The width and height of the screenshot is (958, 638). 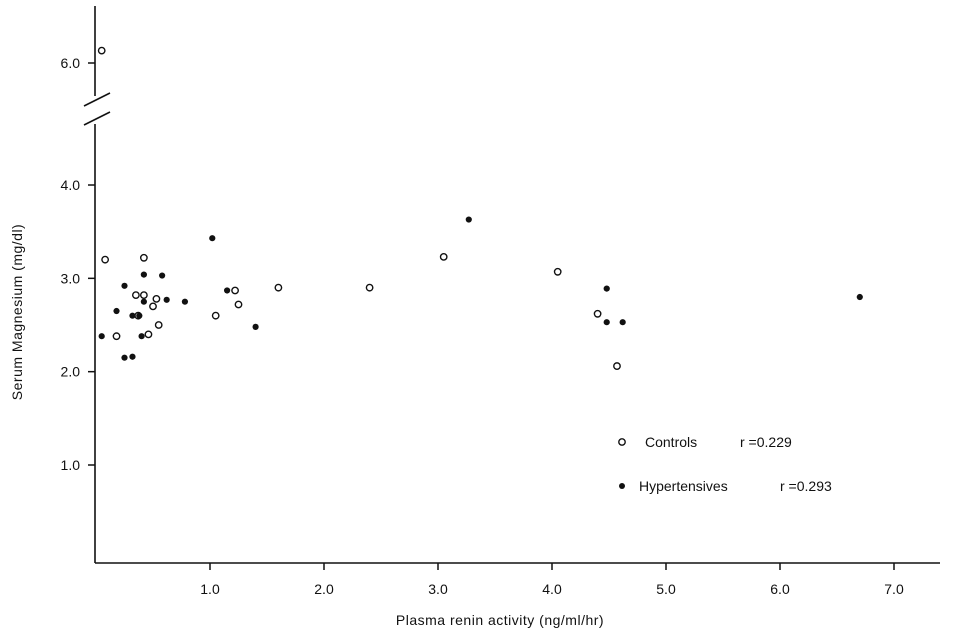 What do you see at coordinates (324, 589) in the screenshot?
I see `x-tick-label: 2.0` at bounding box center [324, 589].